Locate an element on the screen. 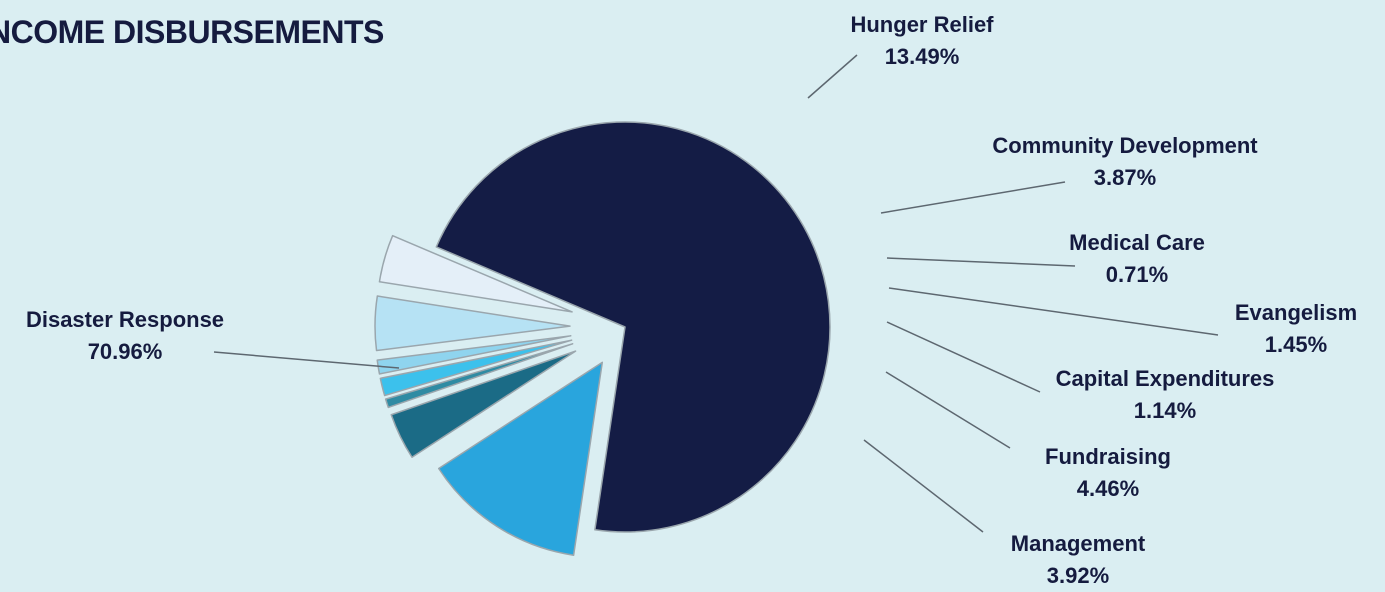 This screenshot has width=1385, height=592. leader-line-fundraising is located at coordinates (948, 410).